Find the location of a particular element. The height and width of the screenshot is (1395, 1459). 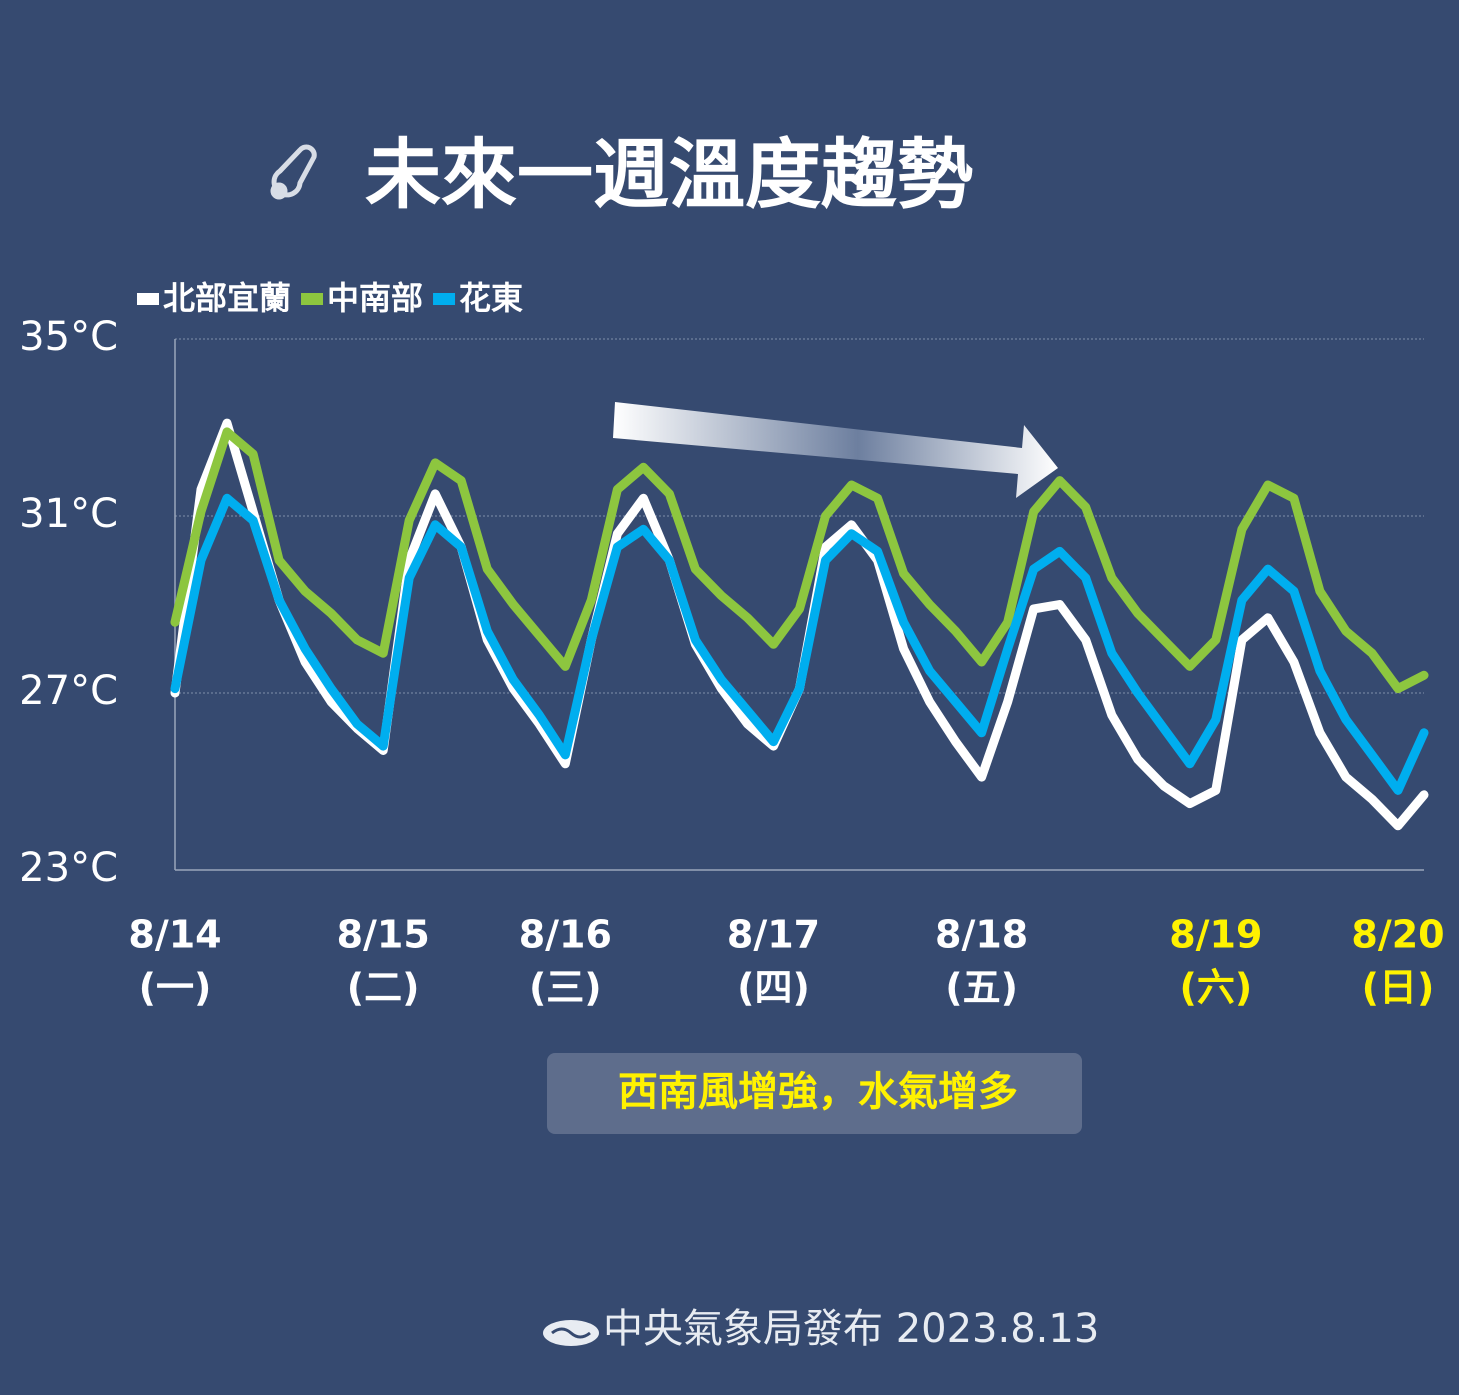

chart-title: 未來一週溫度趨勢 is located at coordinates (669, 174).